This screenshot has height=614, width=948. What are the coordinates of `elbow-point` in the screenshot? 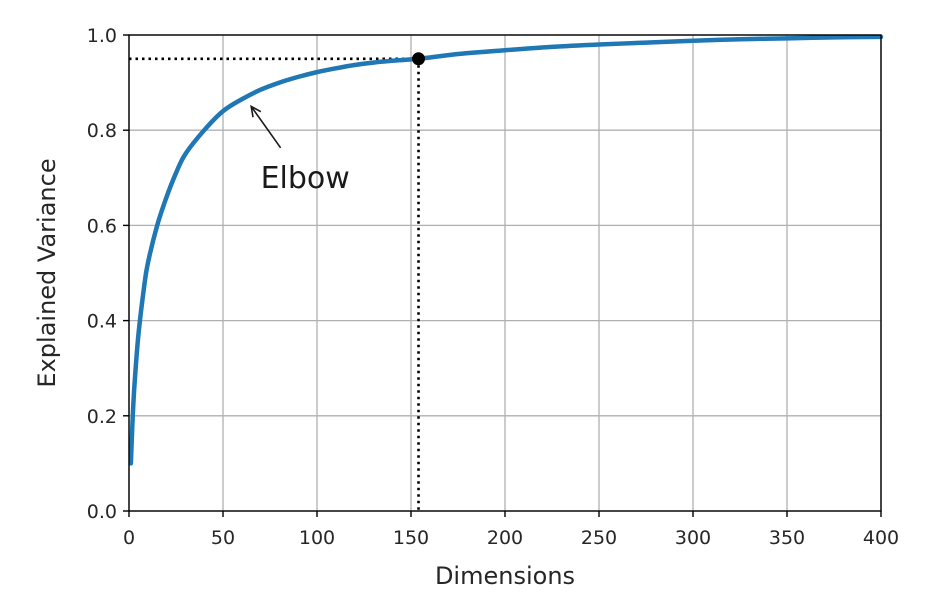 It's located at (419, 59).